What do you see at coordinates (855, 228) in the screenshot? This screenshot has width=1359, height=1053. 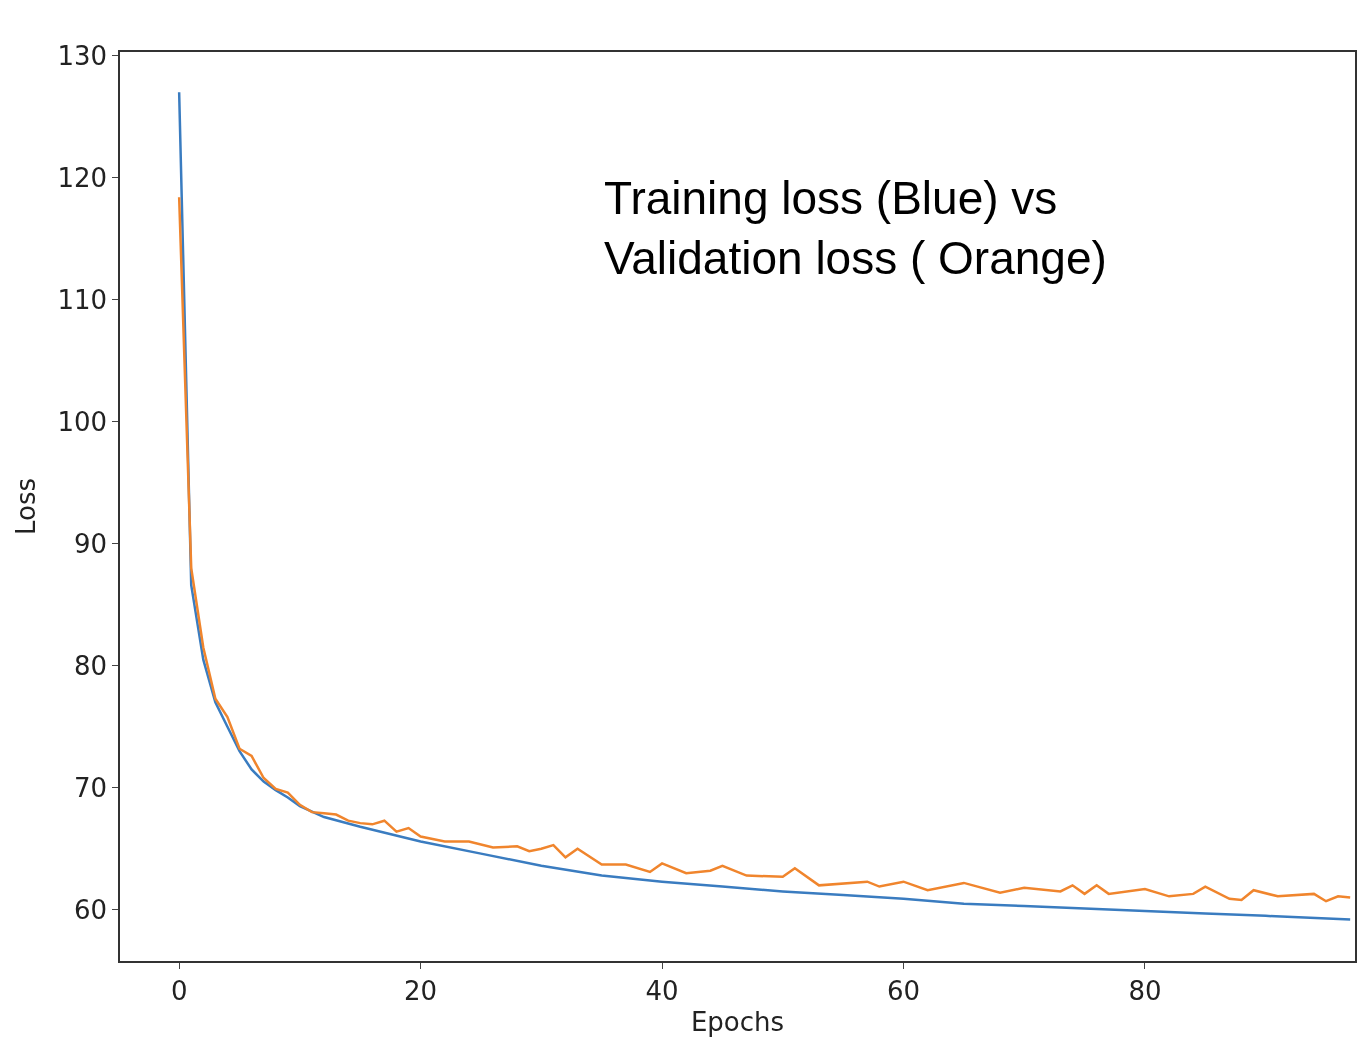 I see `annotation: Training loss (Blue) vs Validation loss ( Orange)` at bounding box center [855, 228].